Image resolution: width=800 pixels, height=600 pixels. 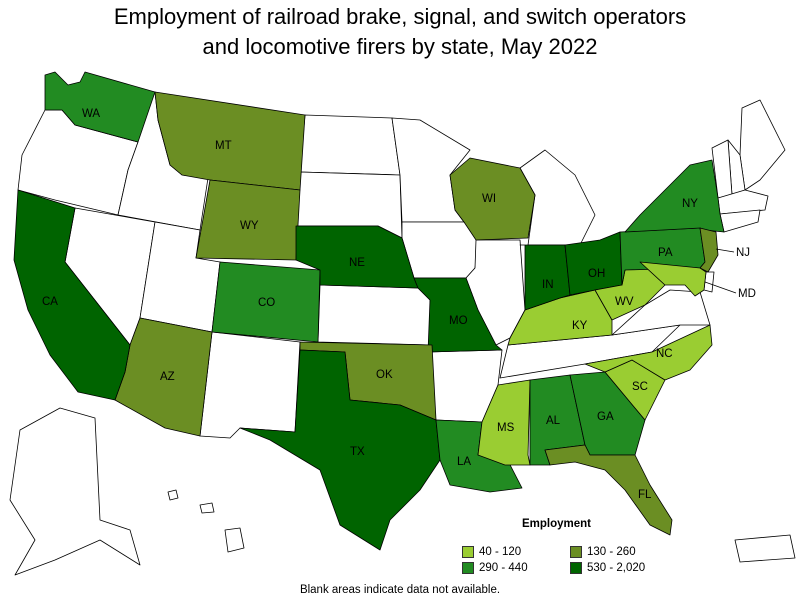 What do you see at coordinates (596, 274) in the screenshot?
I see `label-OH: OH` at bounding box center [596, 274].